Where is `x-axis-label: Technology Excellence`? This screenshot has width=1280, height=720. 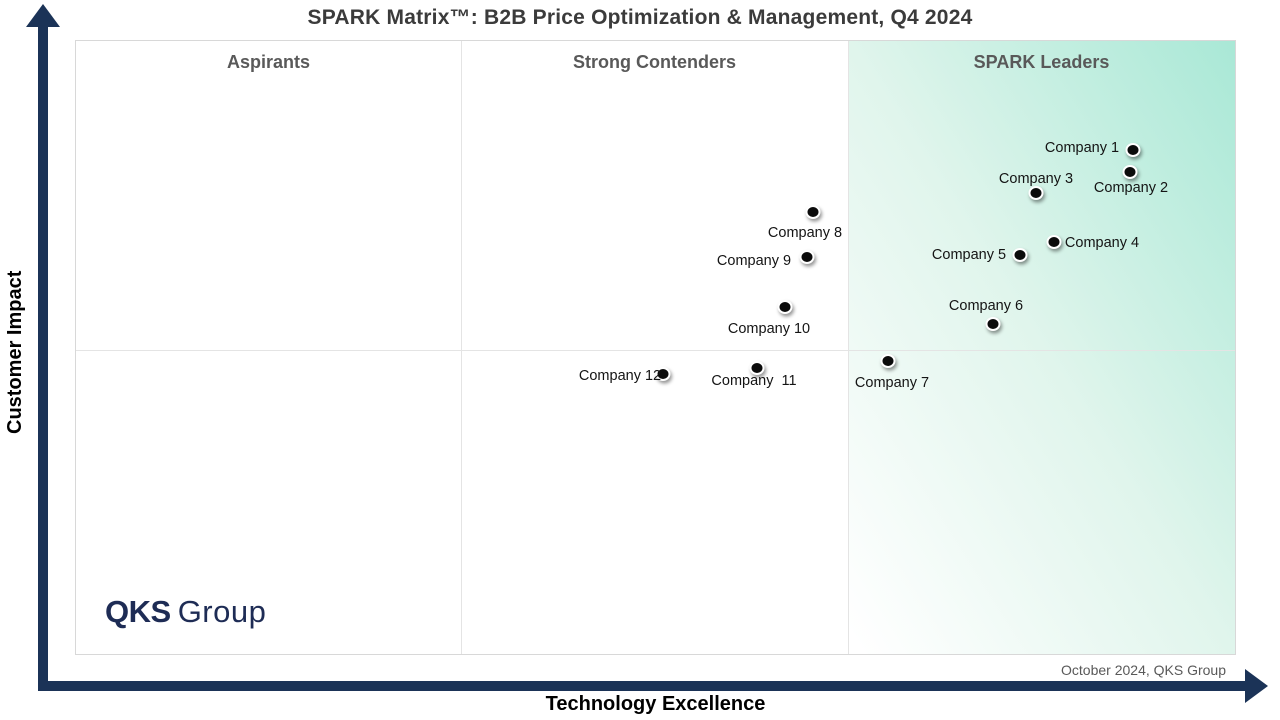 x-axis-label: Technology Excellence is located at coordinates (655, 704).